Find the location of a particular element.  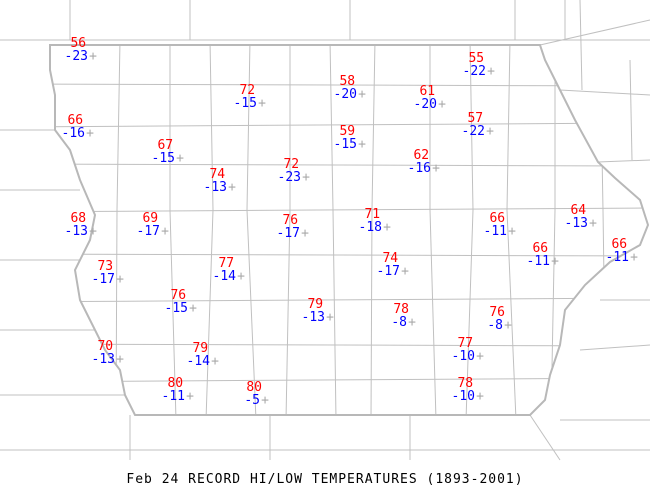

record-low: -5 is located at coordinates (252, 400).